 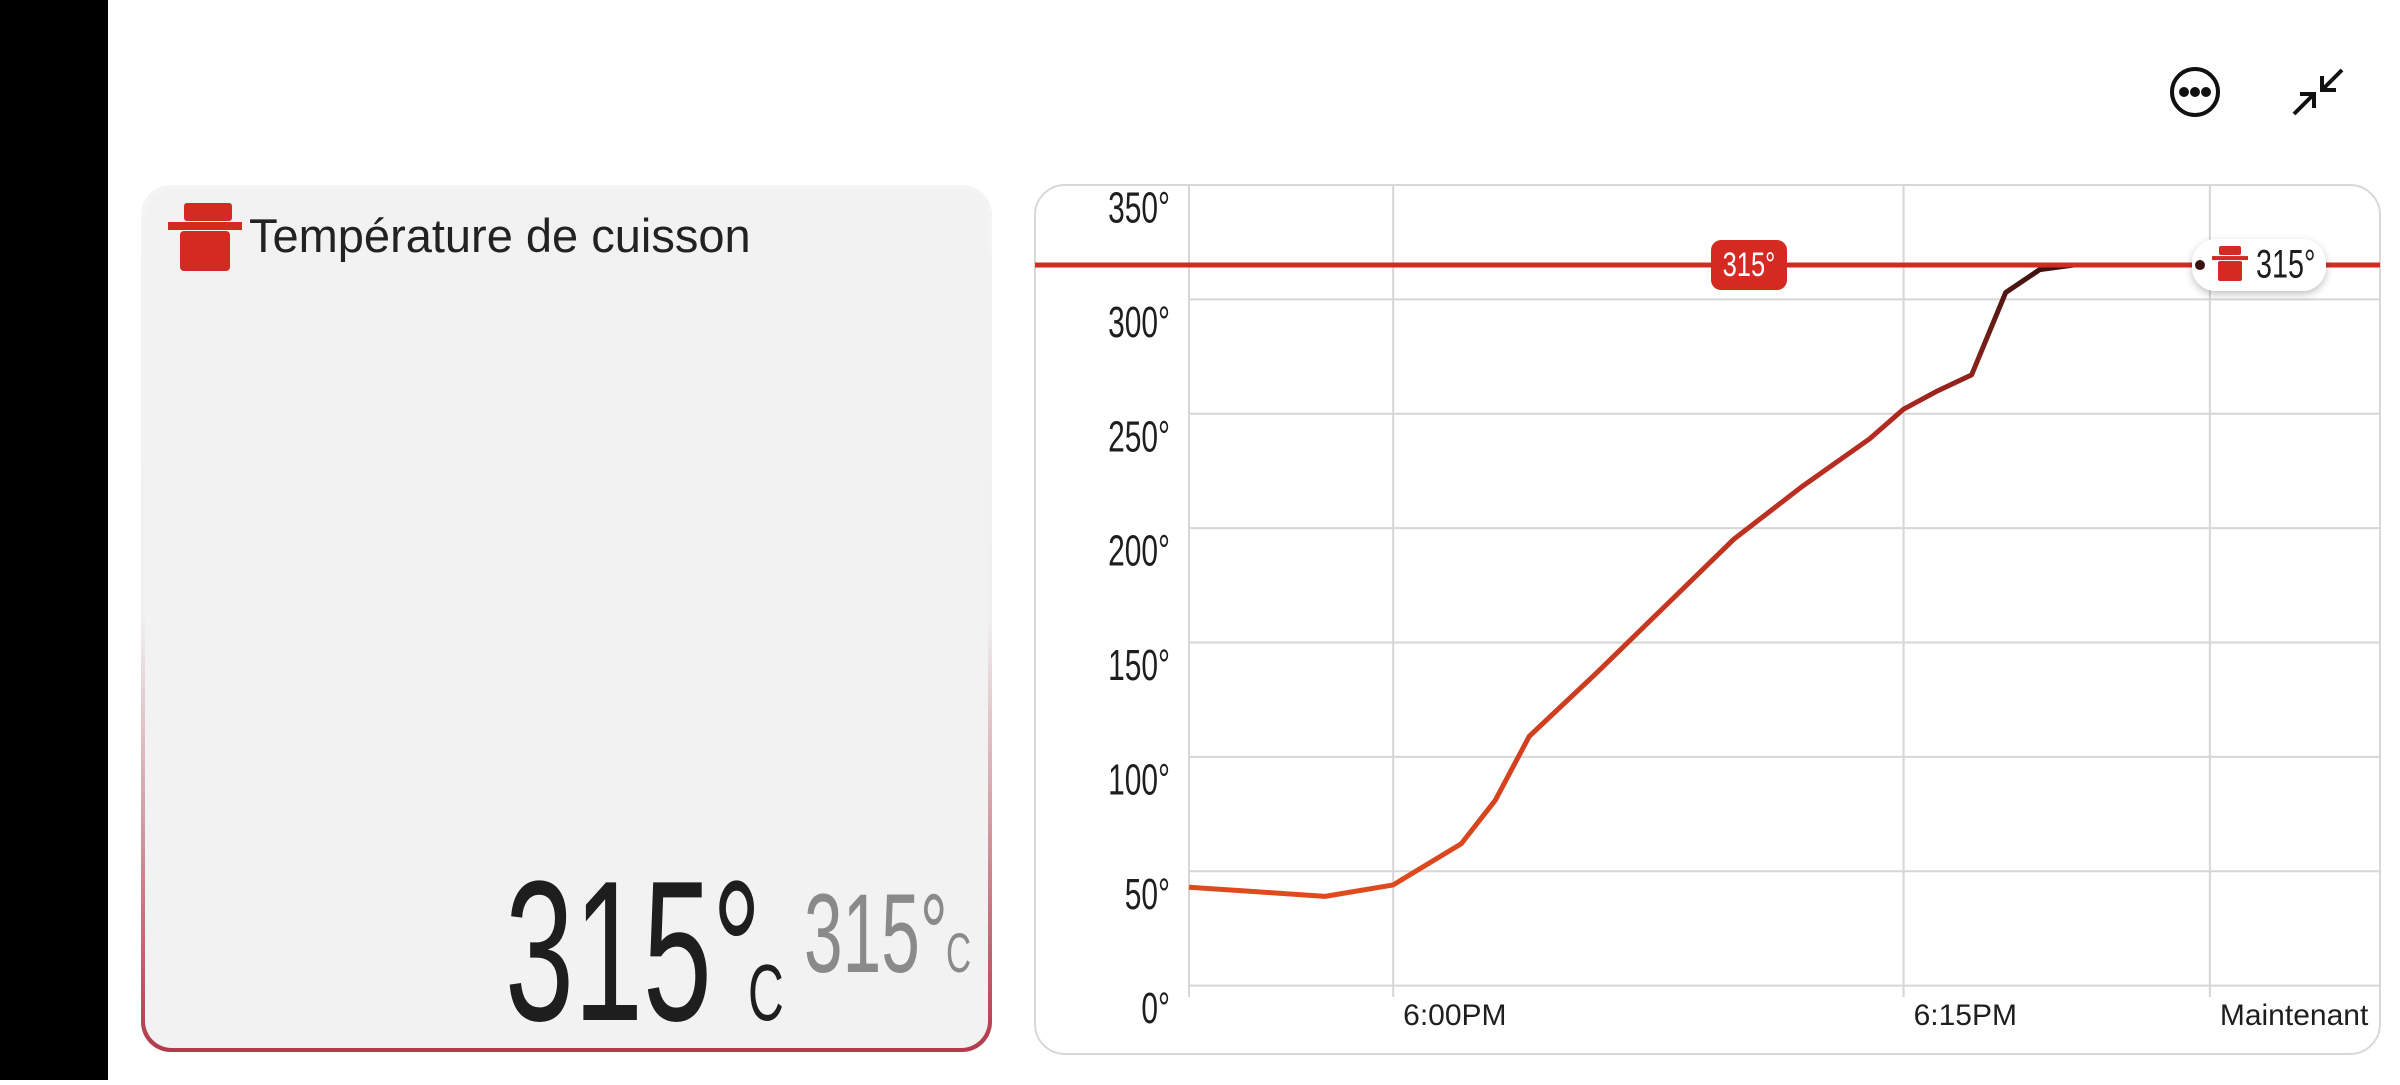 What do you see at coordinates (1139, 664) in the screenshot?
I see `y-tick-label: 150°` at bounding box center [1139, 664].